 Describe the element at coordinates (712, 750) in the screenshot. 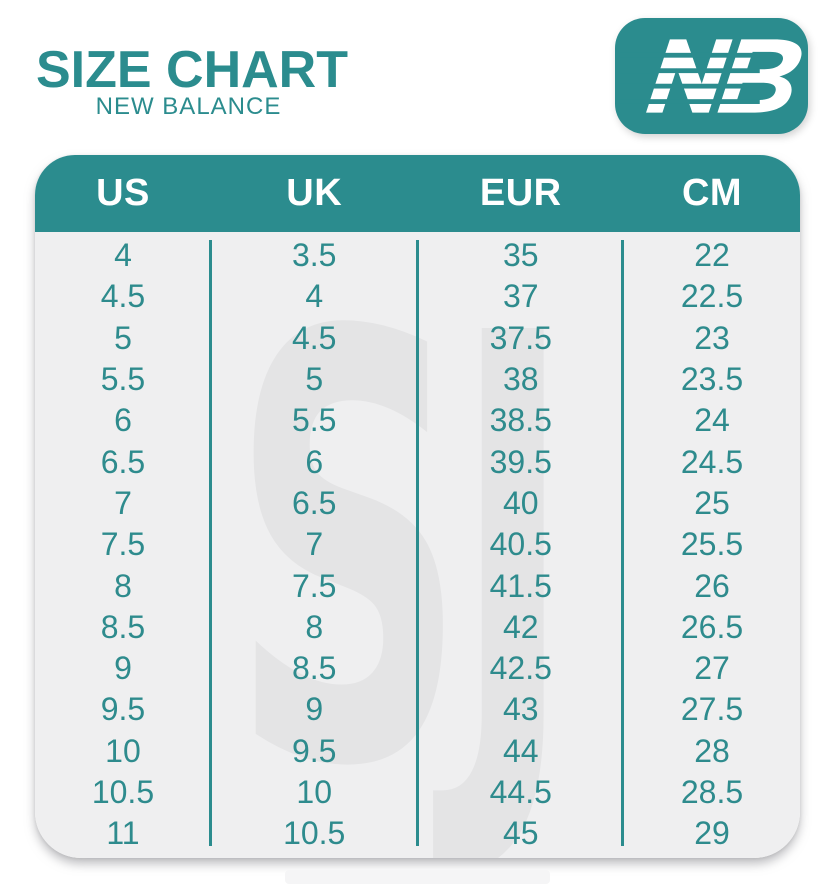

I see `size-cell: 28` at that location.